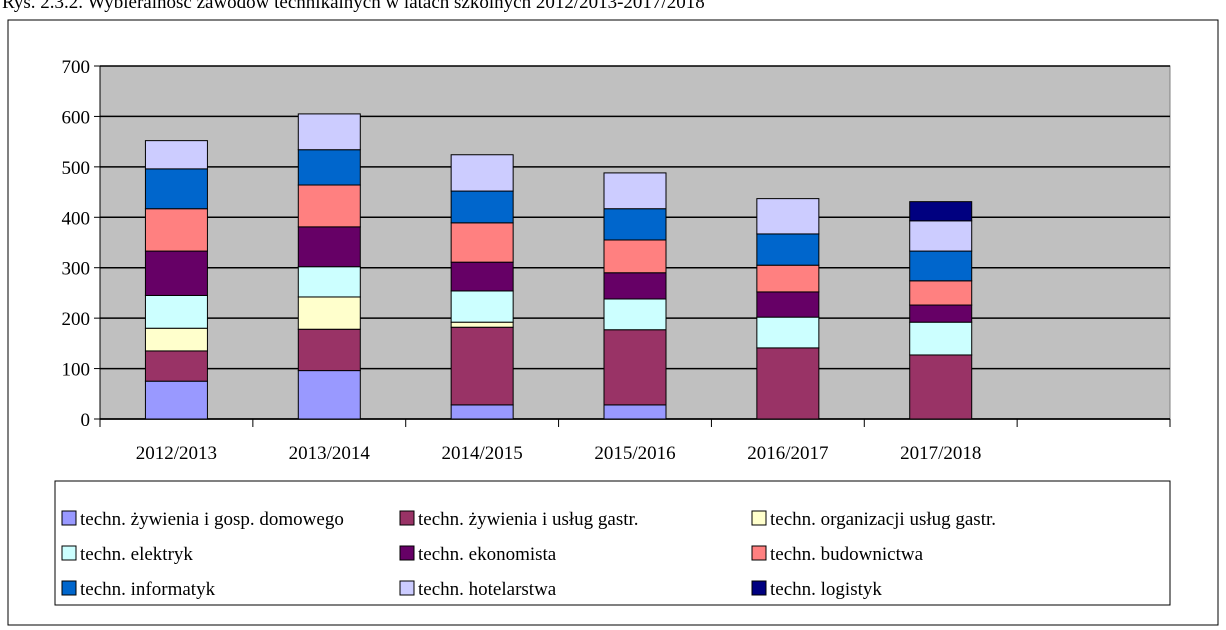  Describe the element at coordinates (826, 589) in the screenshot. I see `legend-label: techn. logistyk` at that location.